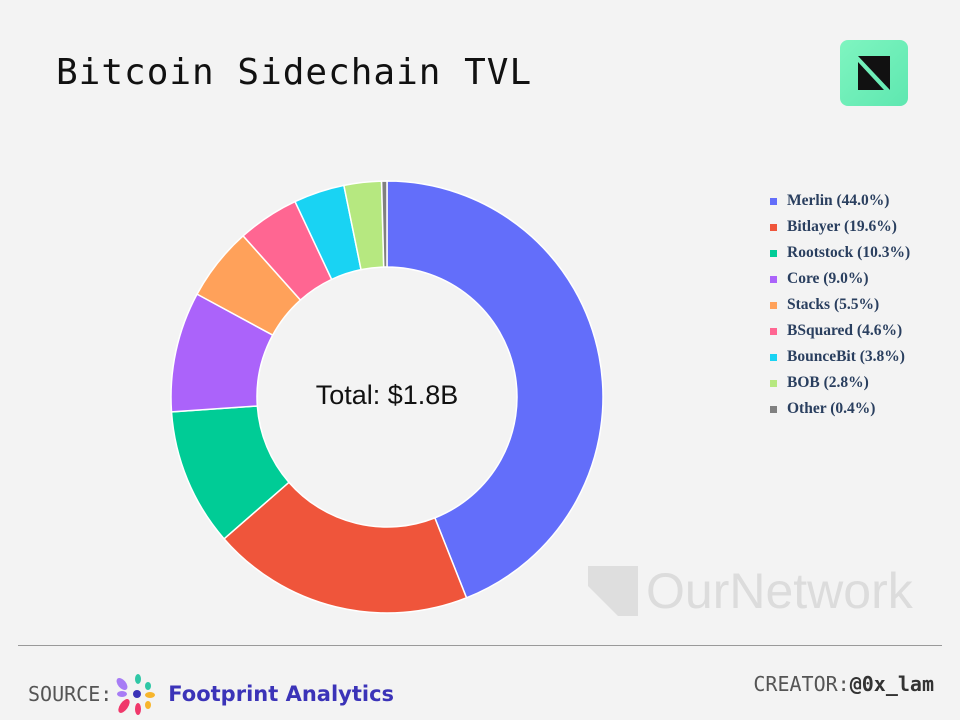  I want to click on legend-item: BSquared (4.6%), so click(840, 331).